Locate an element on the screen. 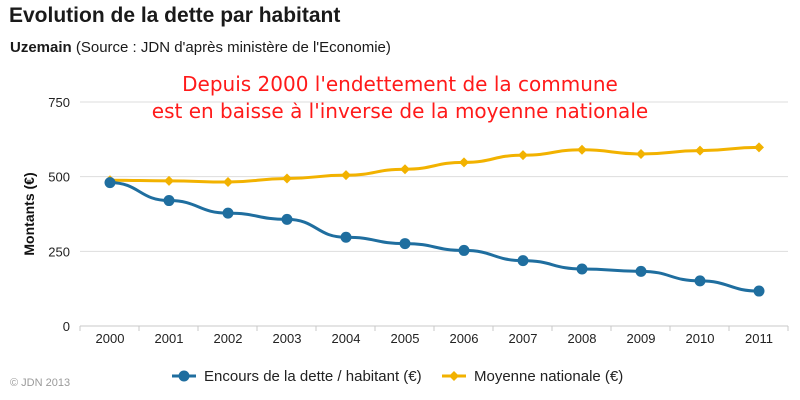  x-tick-label-2004: 2004 is located at coordinates (346, 338).